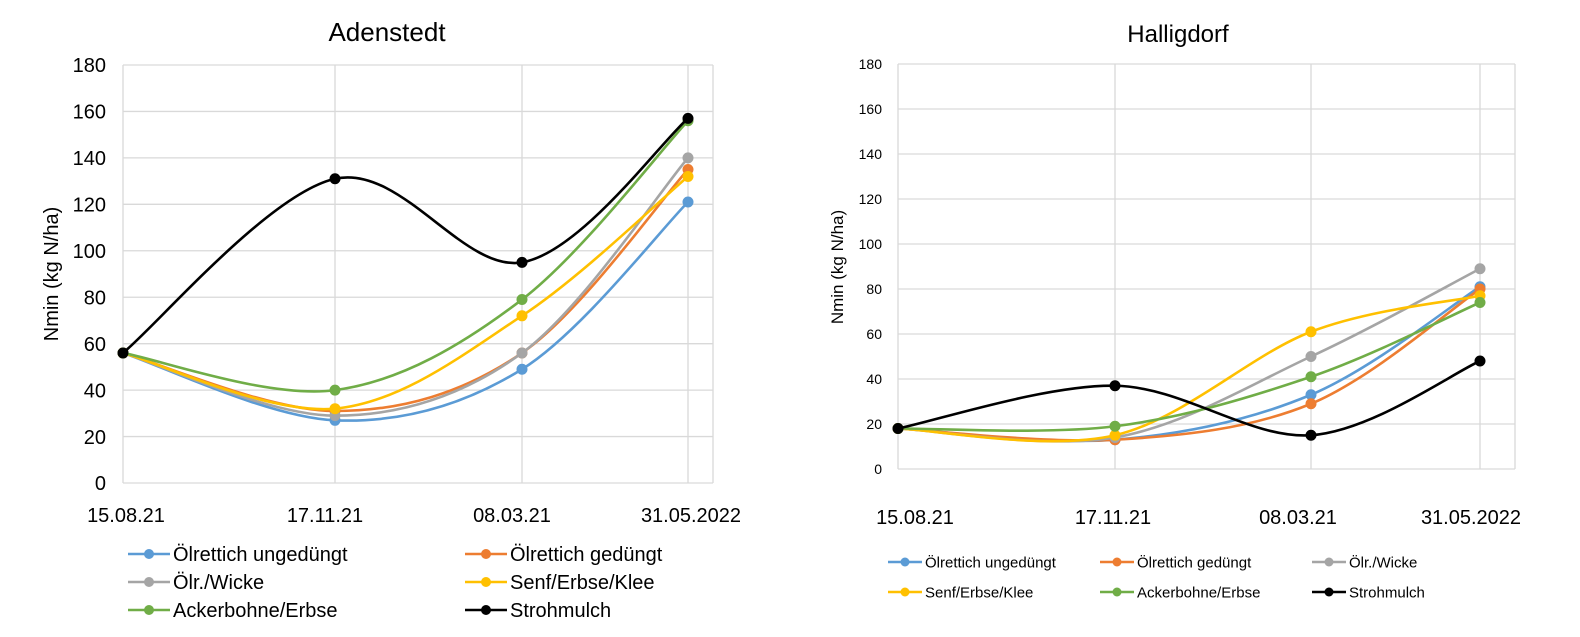 The width and height of the screenshot is (1580, 637). What do you see at coordinates (260, 555) in the screenshot?
I see `legend-label: Ölrettich ungedüngt` at bounding box center [260, 555].